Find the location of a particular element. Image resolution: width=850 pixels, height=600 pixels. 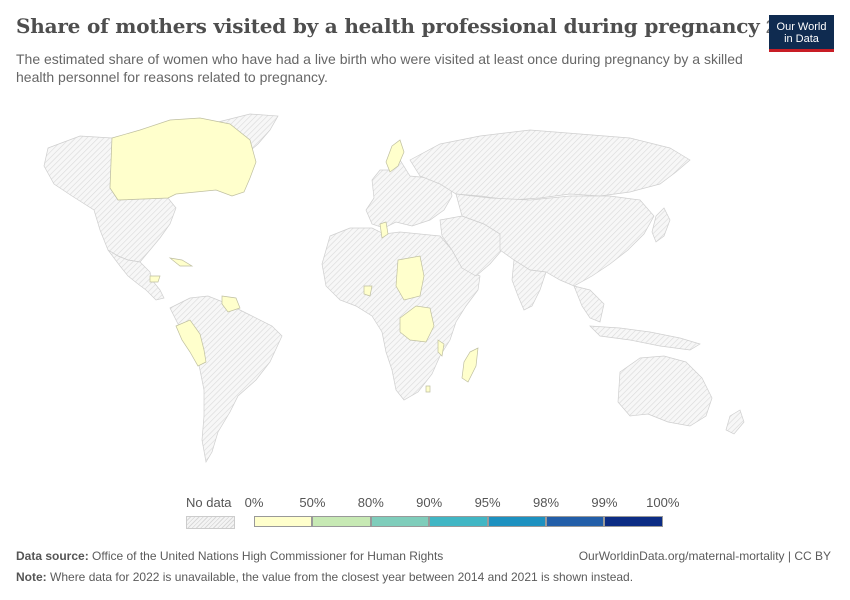

logo-line-1: Our World is located at coordinates (801, 27).